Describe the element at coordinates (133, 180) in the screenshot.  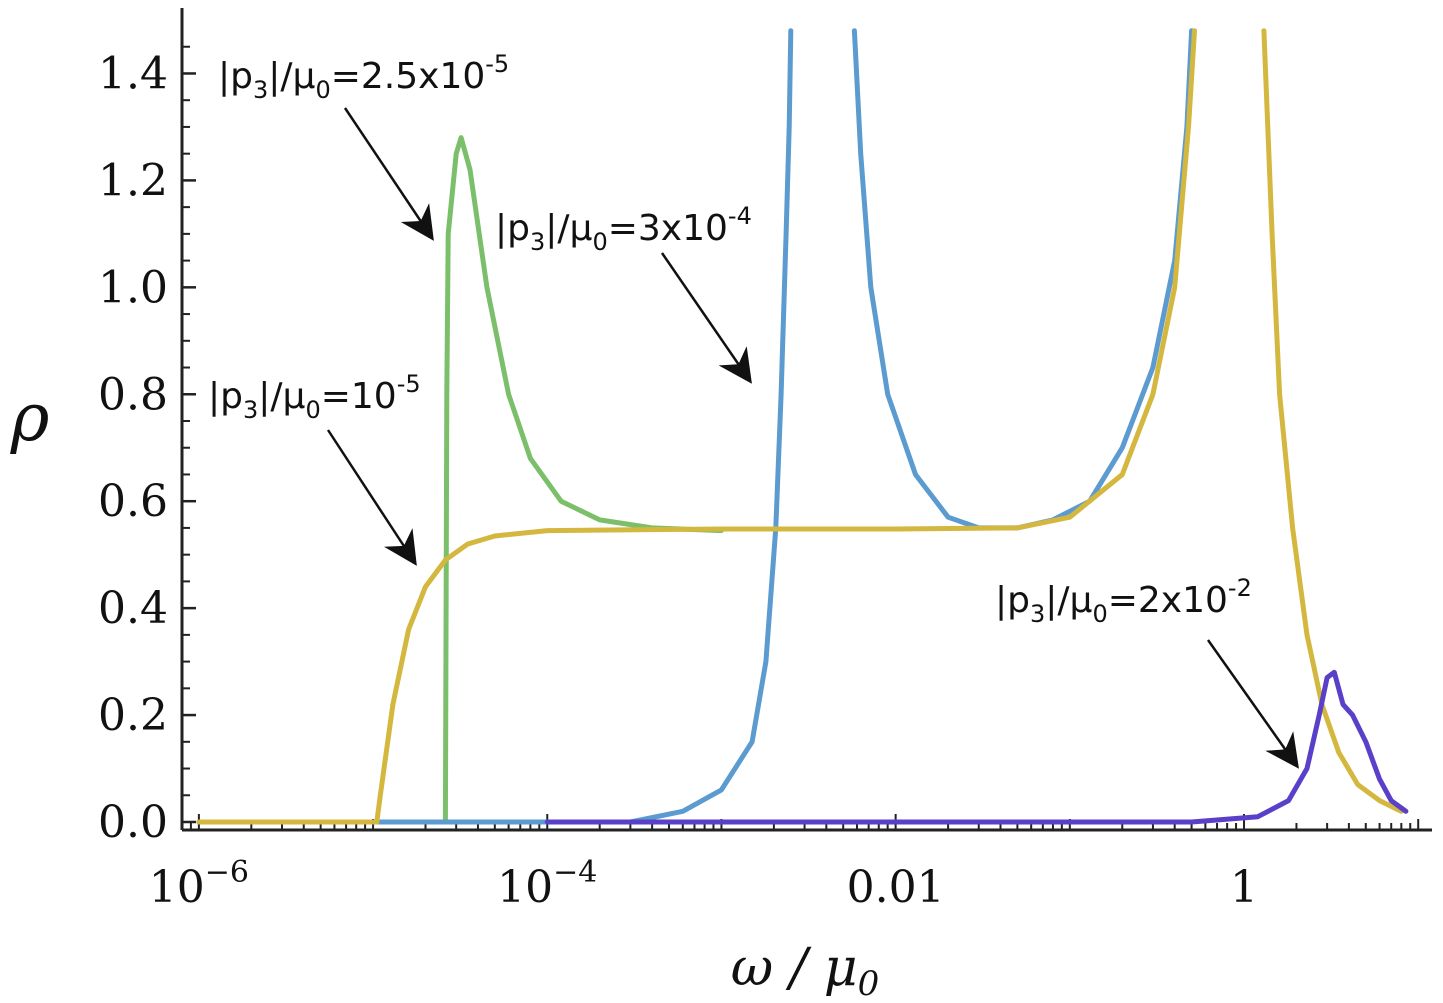
I see `y-tick-label: 1.2` at that location.